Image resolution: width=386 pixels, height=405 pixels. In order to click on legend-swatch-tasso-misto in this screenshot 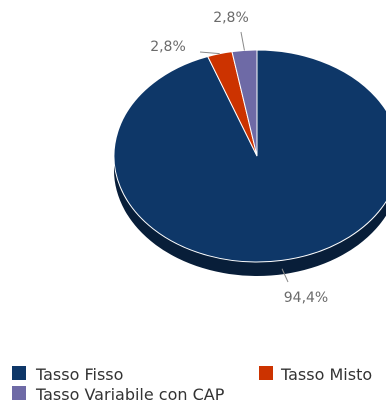, I will do `click(266, 373)`.